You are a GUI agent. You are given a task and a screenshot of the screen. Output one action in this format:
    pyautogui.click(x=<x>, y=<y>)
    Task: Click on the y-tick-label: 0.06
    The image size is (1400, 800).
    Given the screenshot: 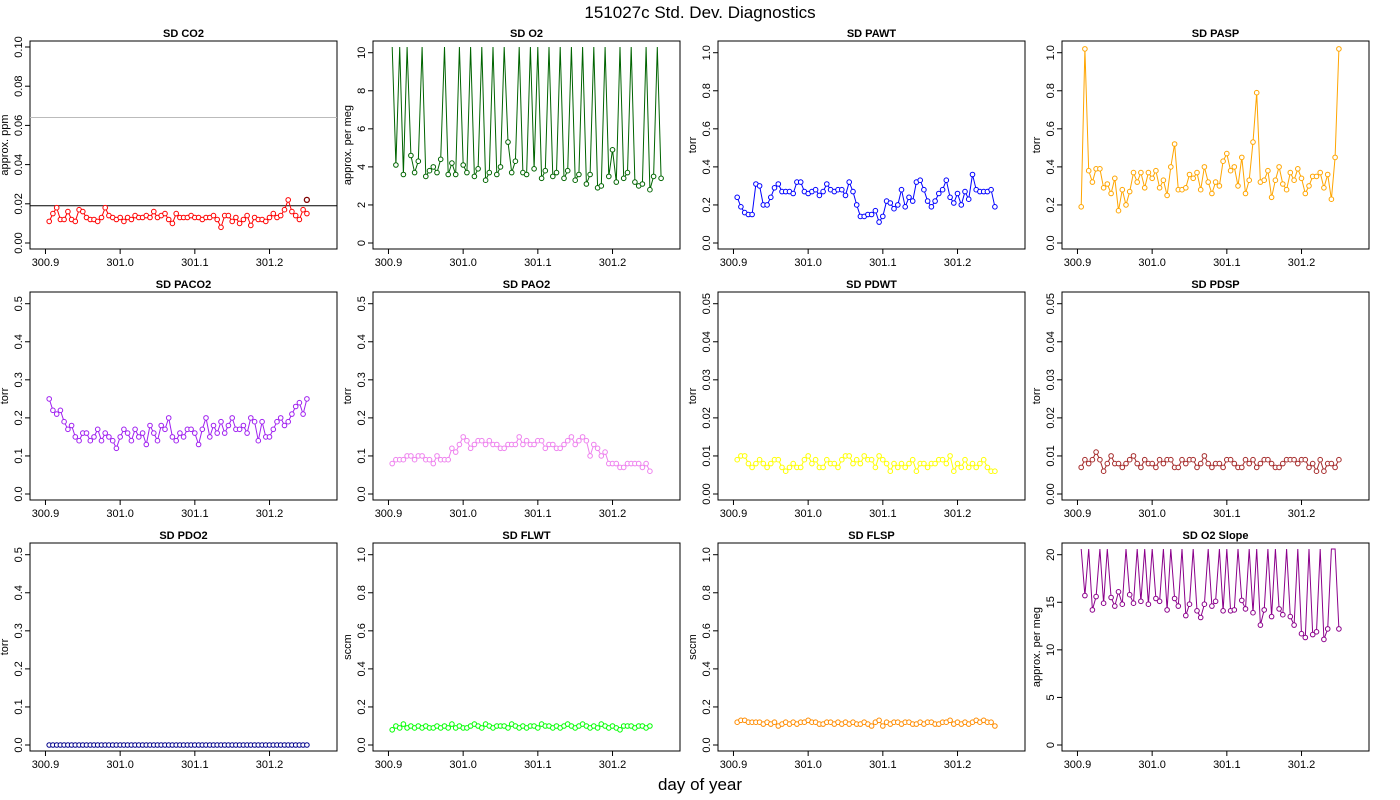 What is the action you would take?
    pyautogui.click(x=19, y=125)
    